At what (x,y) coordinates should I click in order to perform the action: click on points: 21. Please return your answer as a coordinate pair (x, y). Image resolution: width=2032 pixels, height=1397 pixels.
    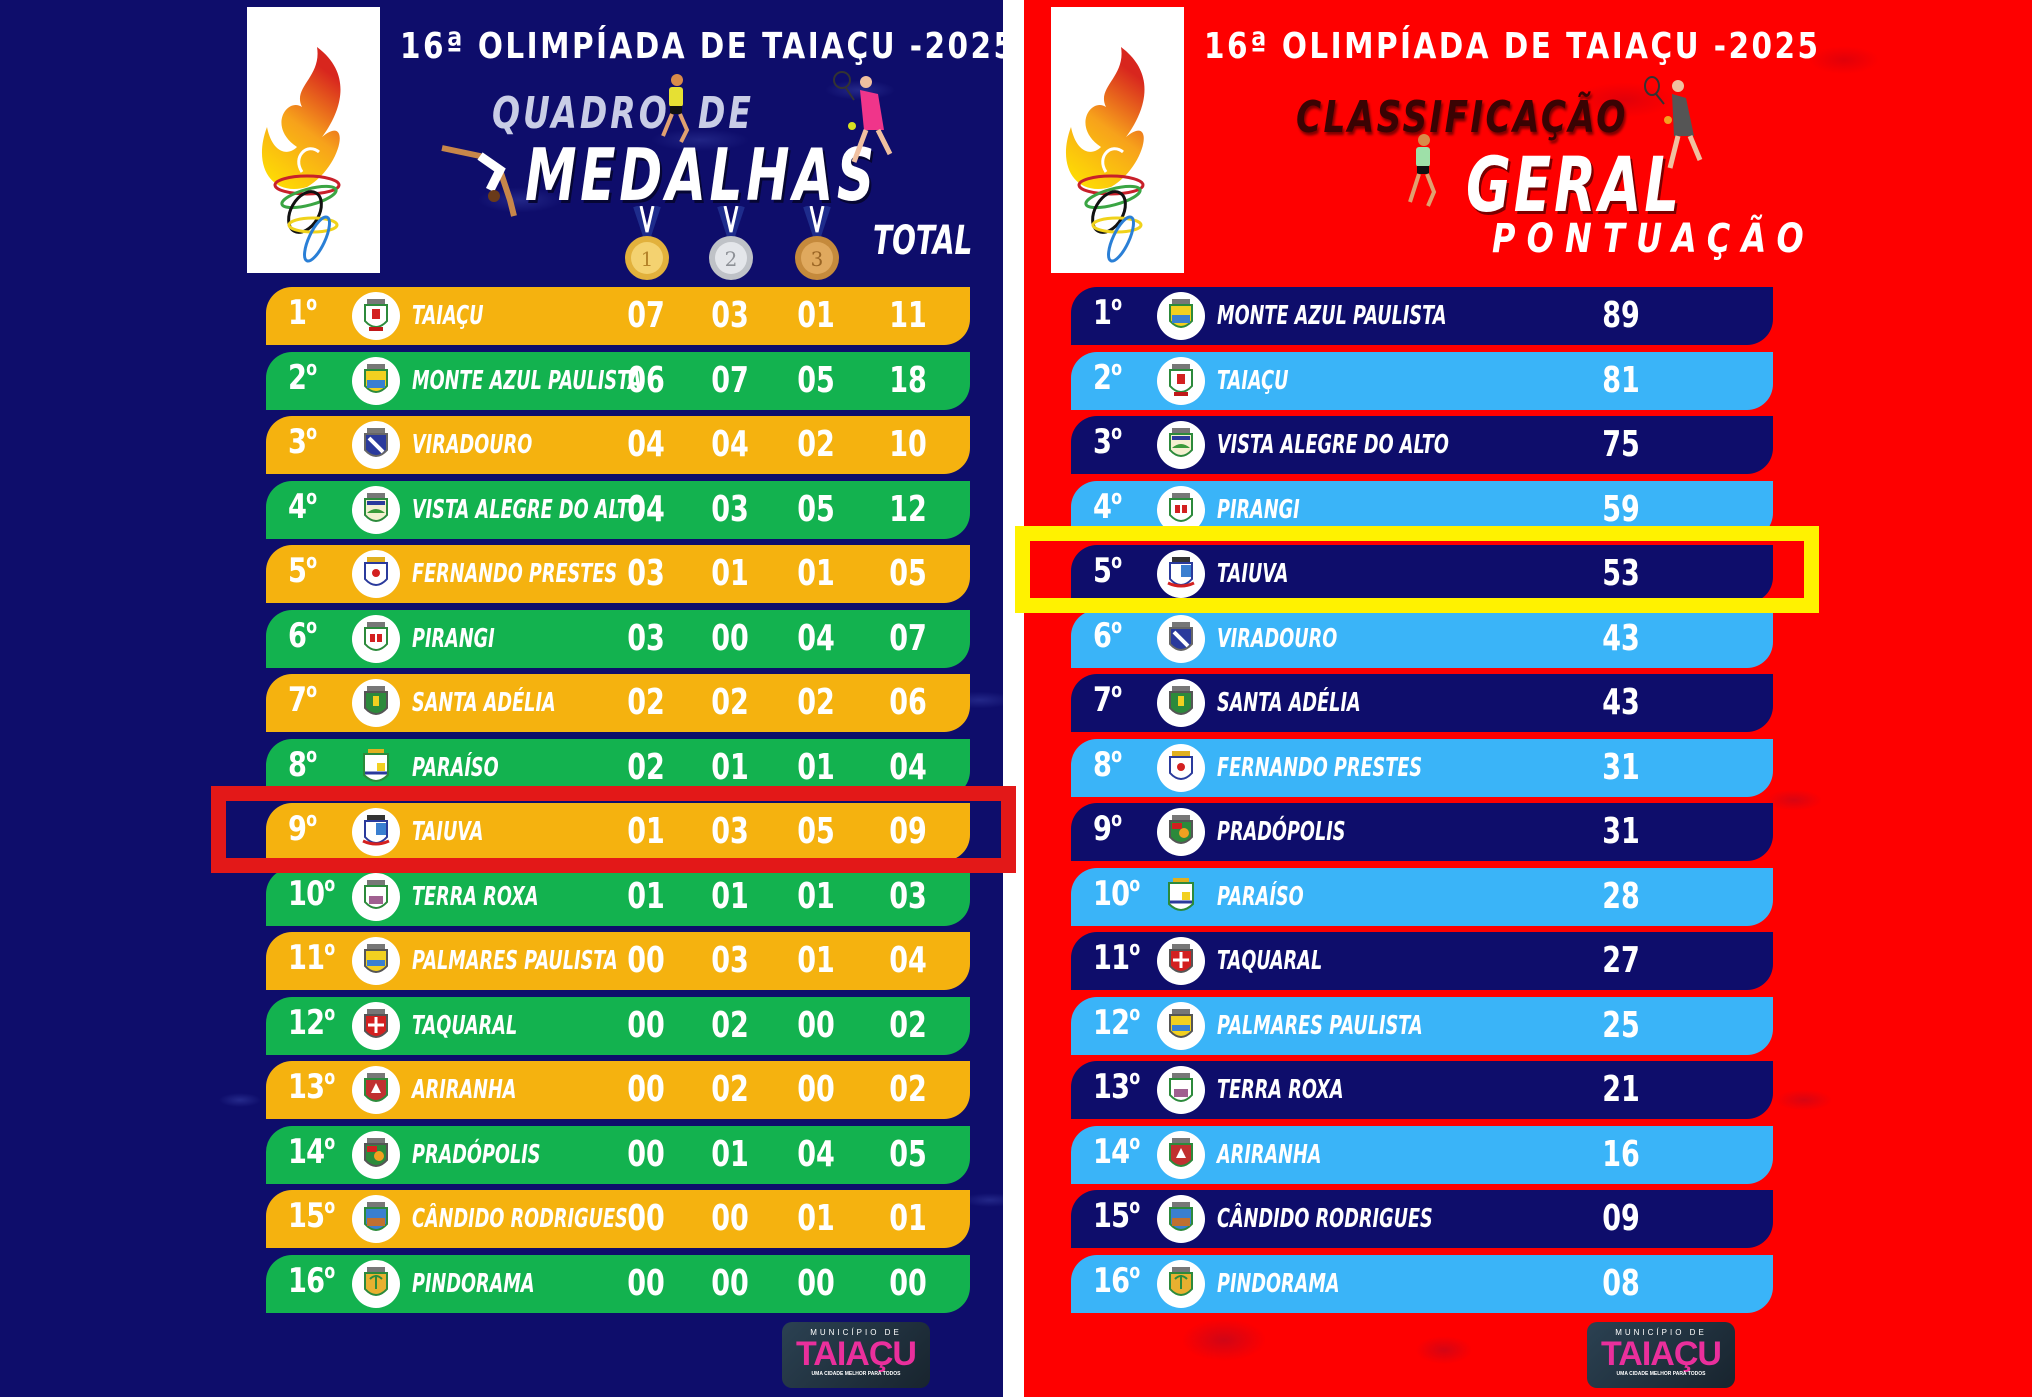
    Looking at the image, I should click on (1621, 1089).